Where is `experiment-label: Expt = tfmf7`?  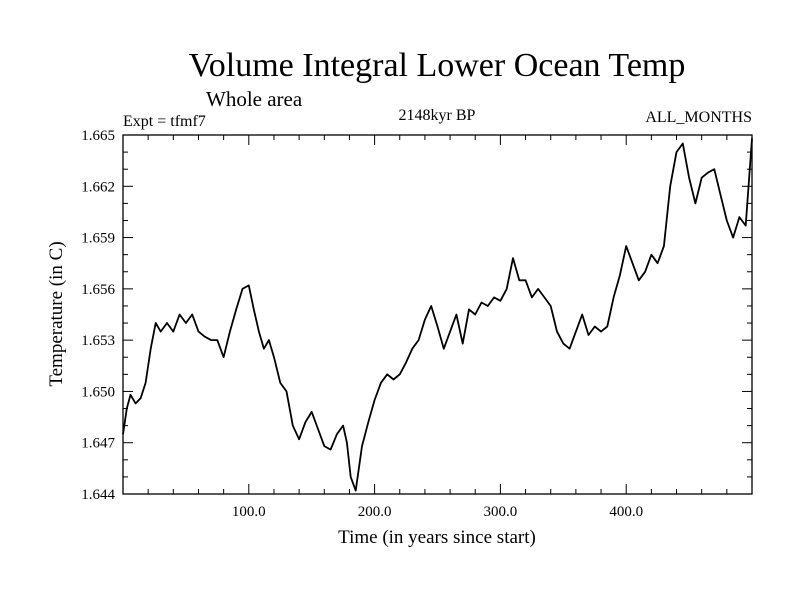
experiment-label: Expt = tfmf7 is located at coordinates (164, 121).